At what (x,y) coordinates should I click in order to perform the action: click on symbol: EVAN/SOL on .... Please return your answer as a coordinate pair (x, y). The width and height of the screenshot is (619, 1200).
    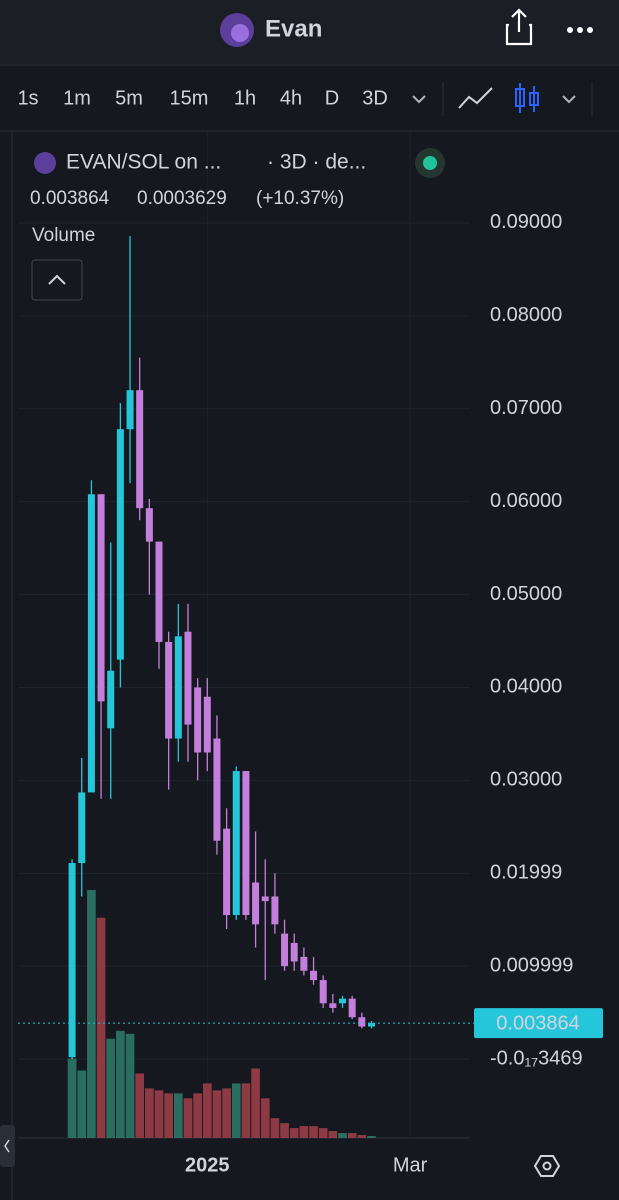
    Looking at the image, I should click on (143, 162).